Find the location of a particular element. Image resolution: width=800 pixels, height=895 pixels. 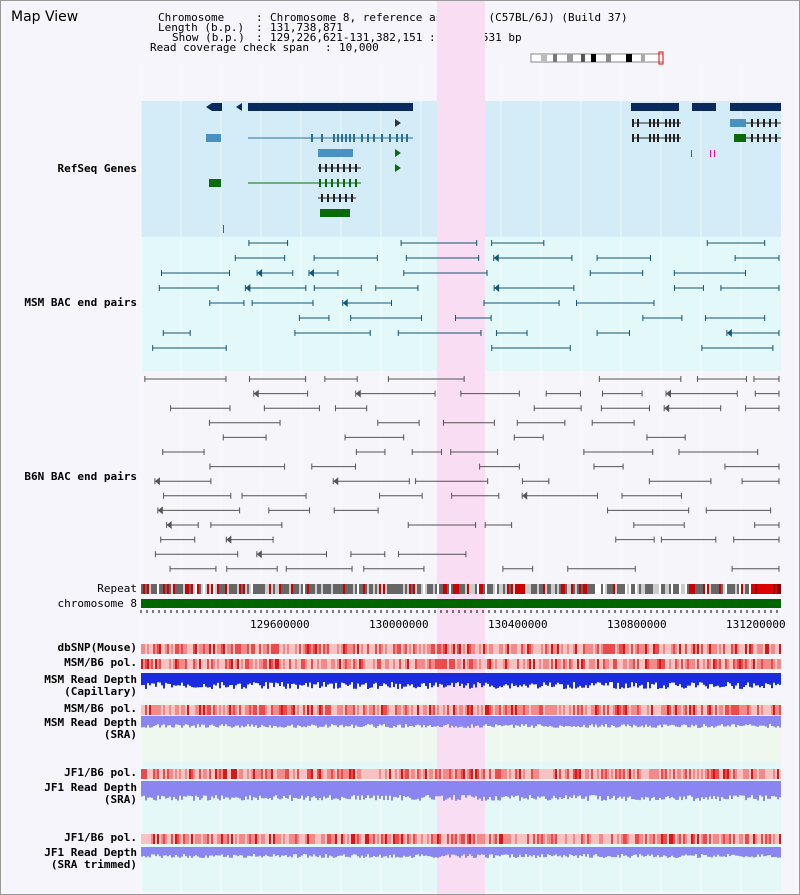

jf1-depth-trim-label-2: (SRA trimmed) is located at coordinates (93, 864).